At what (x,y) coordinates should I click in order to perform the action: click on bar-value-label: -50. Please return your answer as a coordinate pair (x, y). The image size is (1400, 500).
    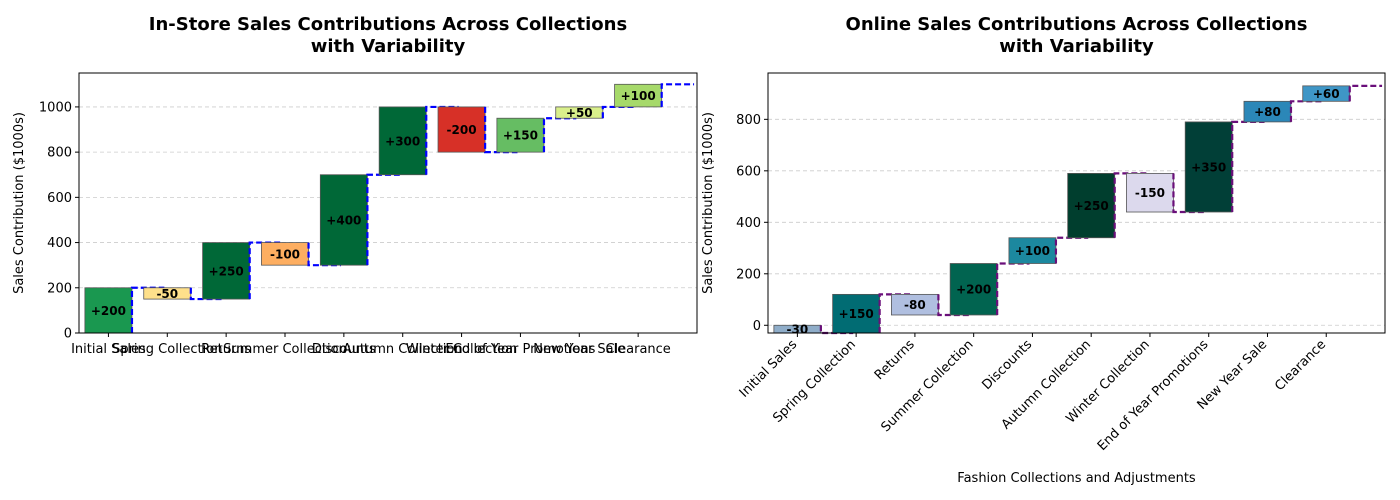
    Looking at the image, I should click on (167, 294).